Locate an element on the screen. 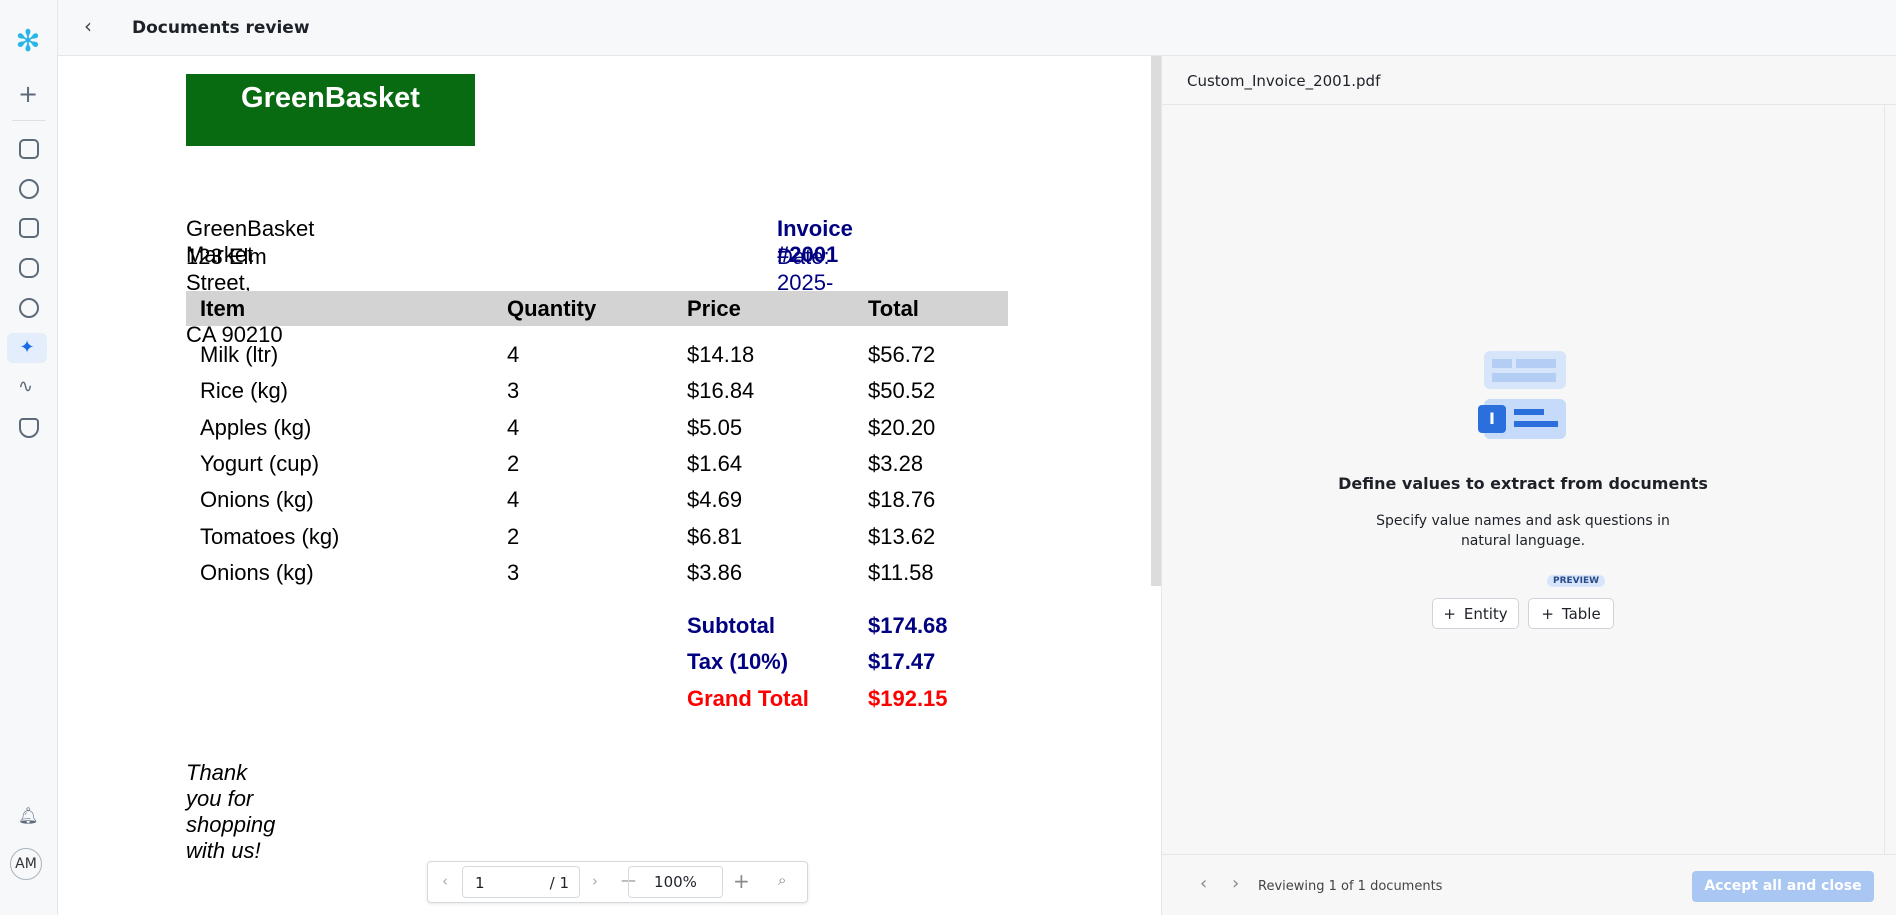 The image size is (1896, 915). cell: Yogurt (cup) is located at coordinates (260, 463).